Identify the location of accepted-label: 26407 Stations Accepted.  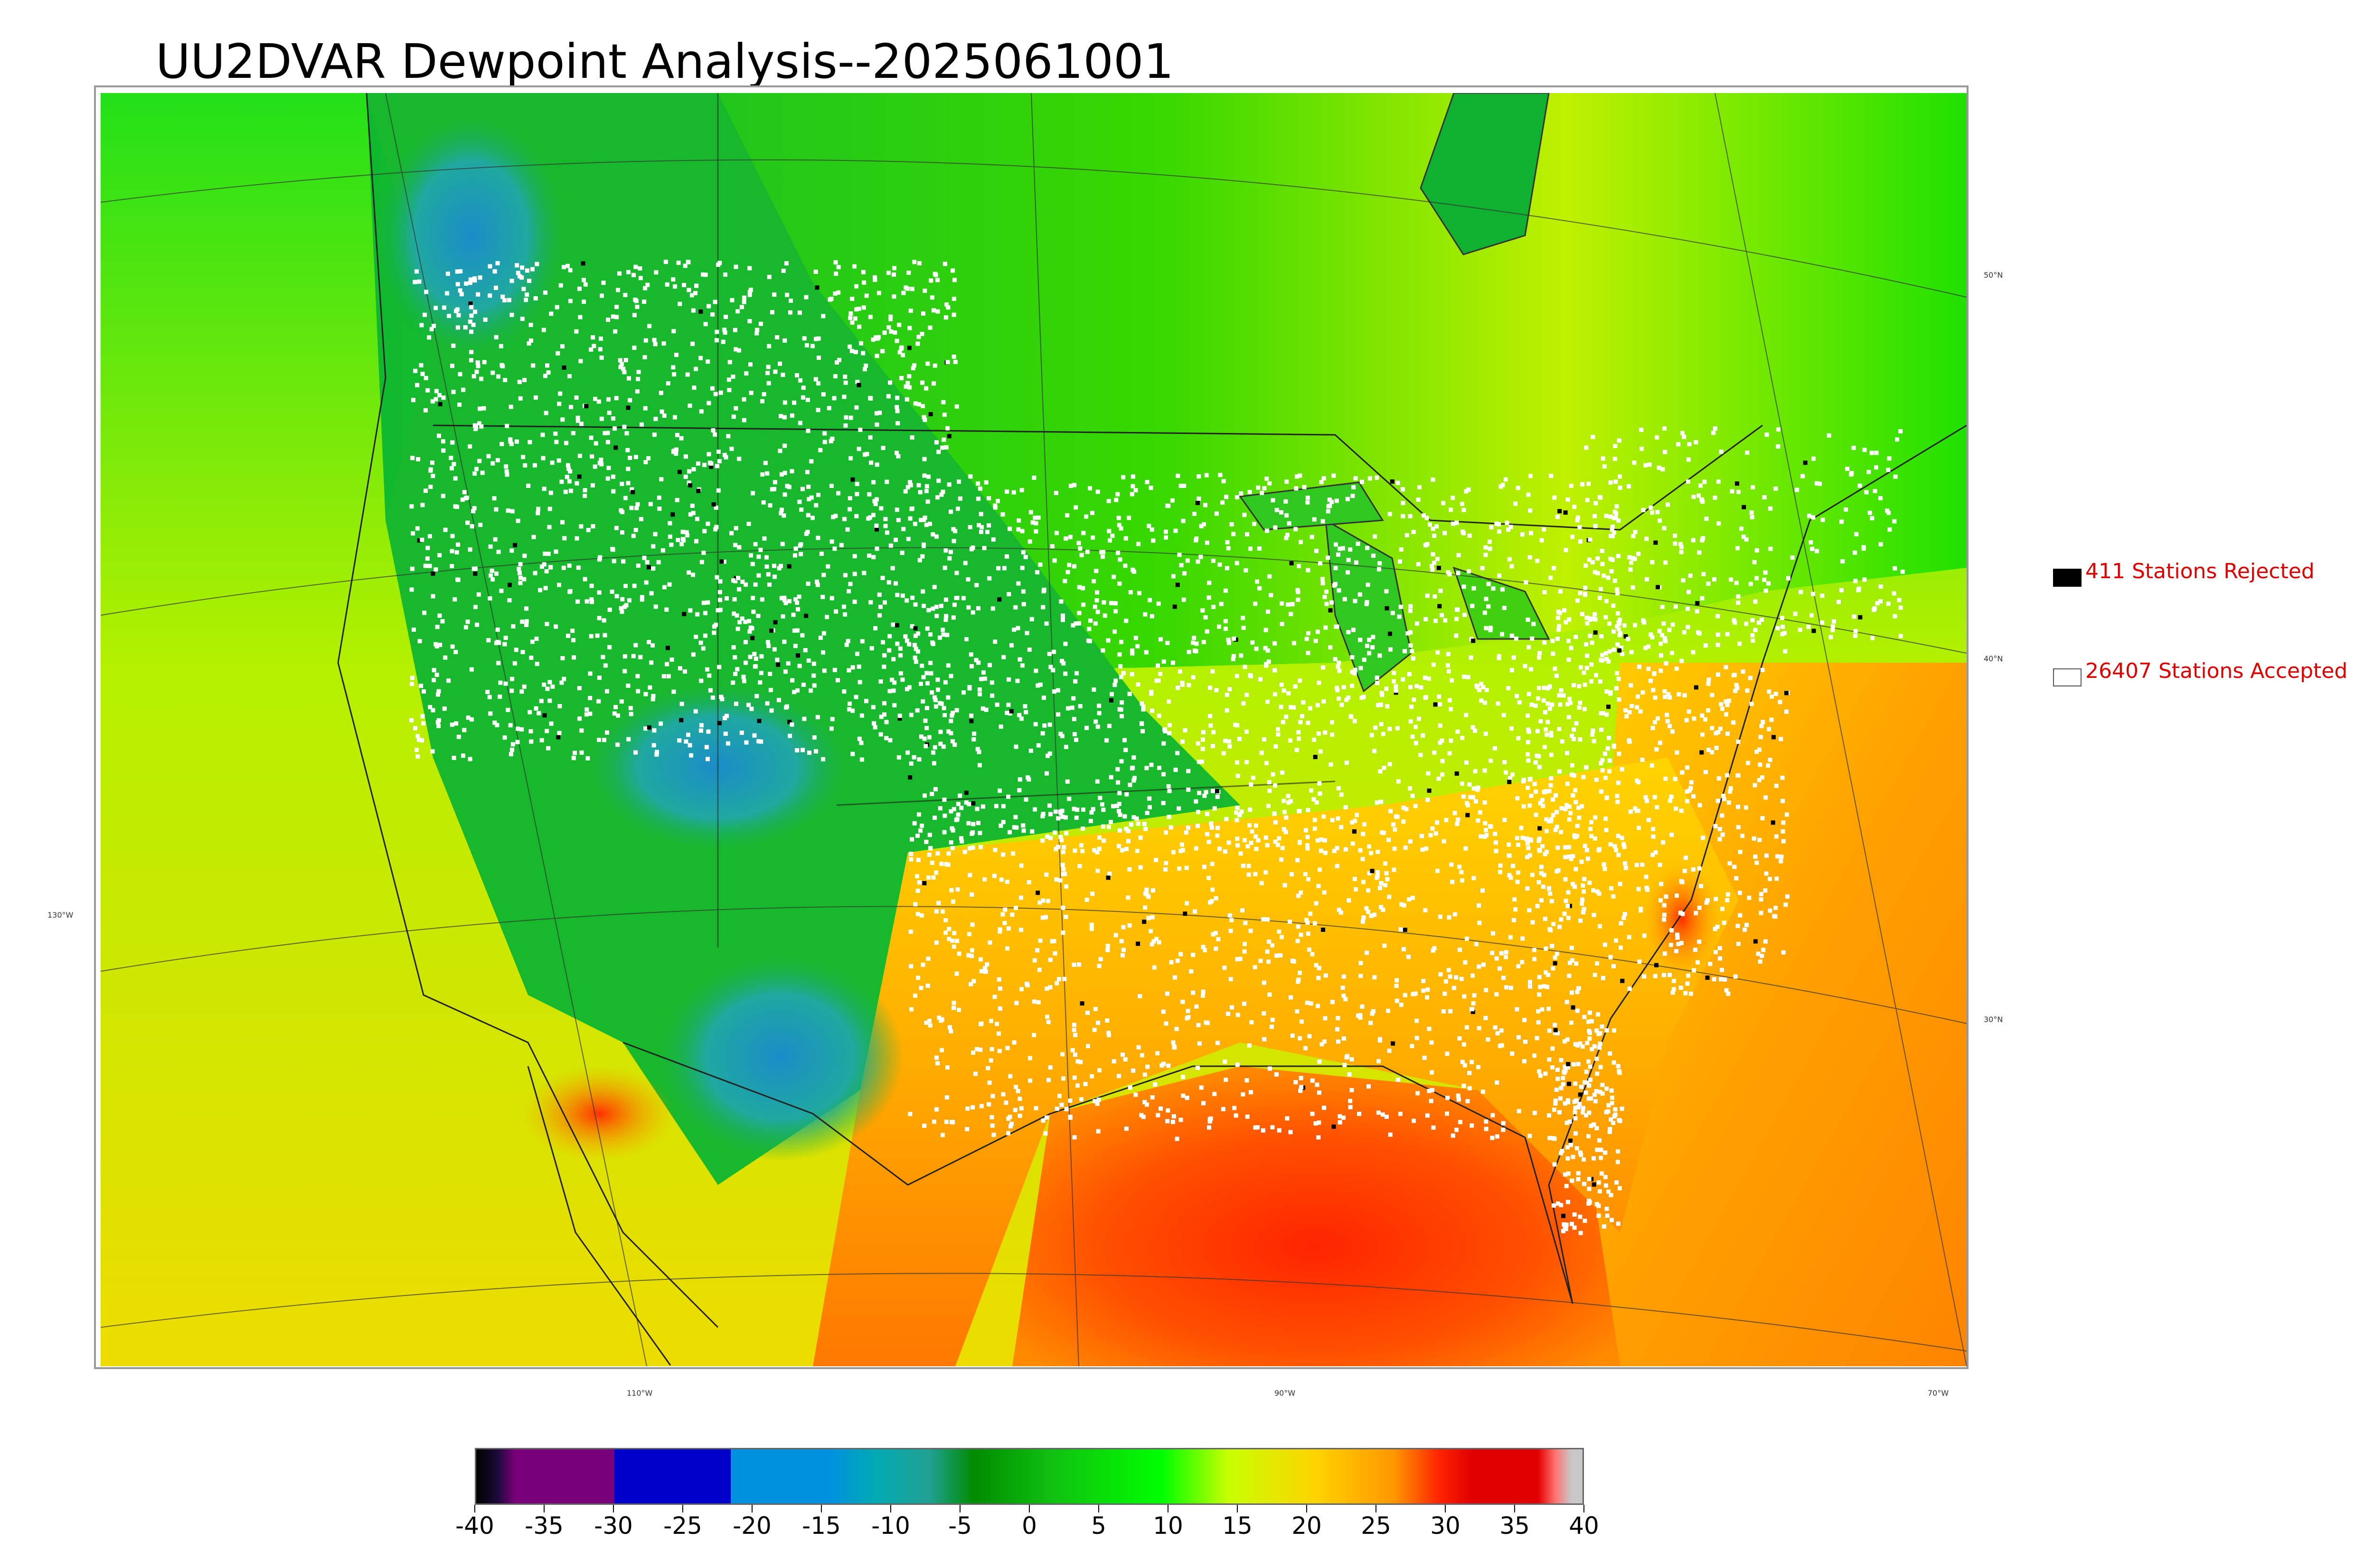
(2216, 671).